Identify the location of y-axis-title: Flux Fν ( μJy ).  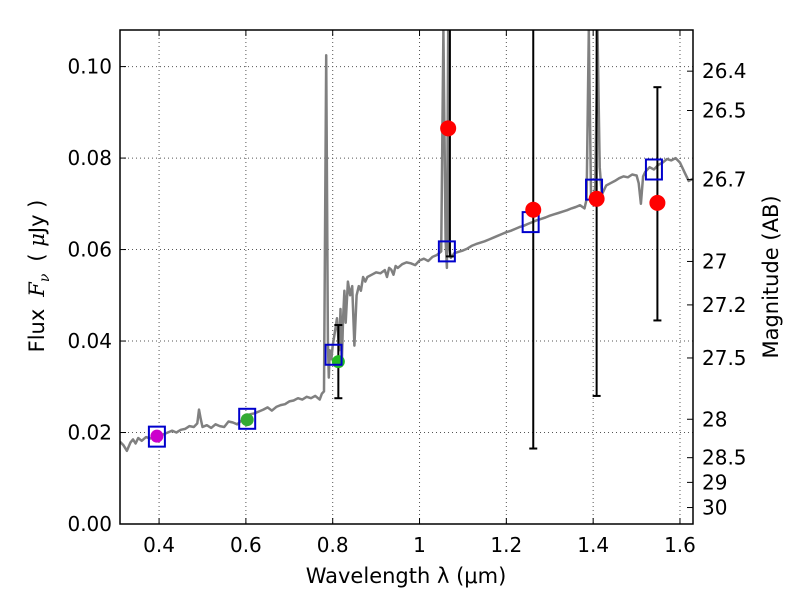
(39, 276).